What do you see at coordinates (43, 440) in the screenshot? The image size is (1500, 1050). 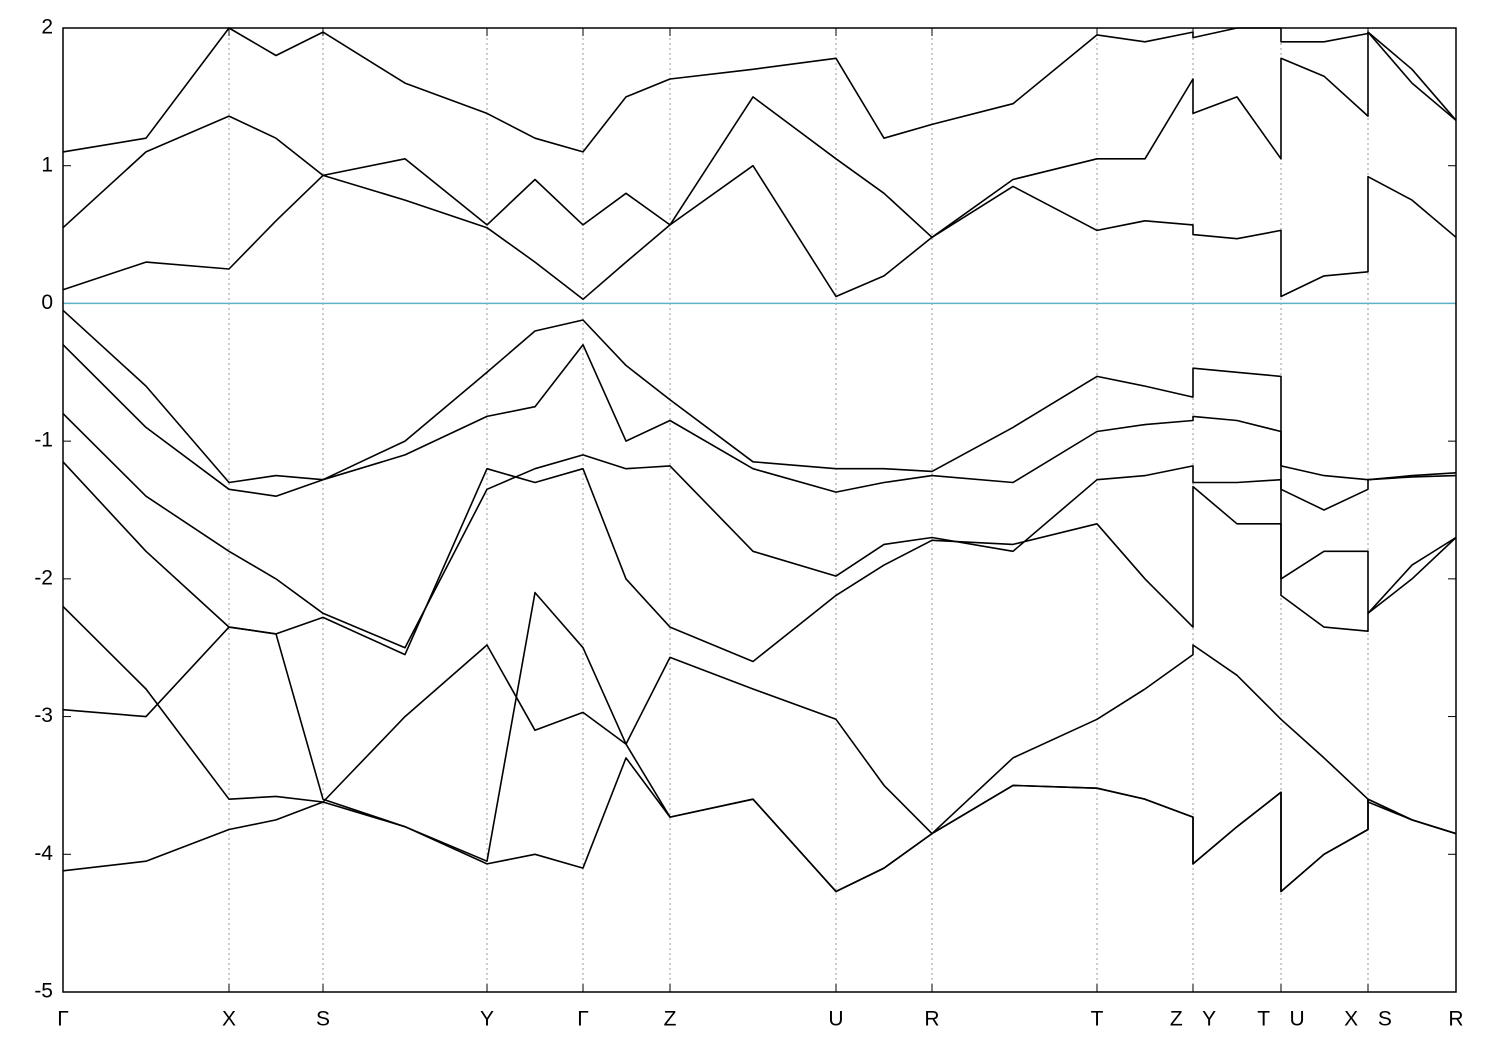 I see `y-tick-label: -1` at bounding box center [43, 440].